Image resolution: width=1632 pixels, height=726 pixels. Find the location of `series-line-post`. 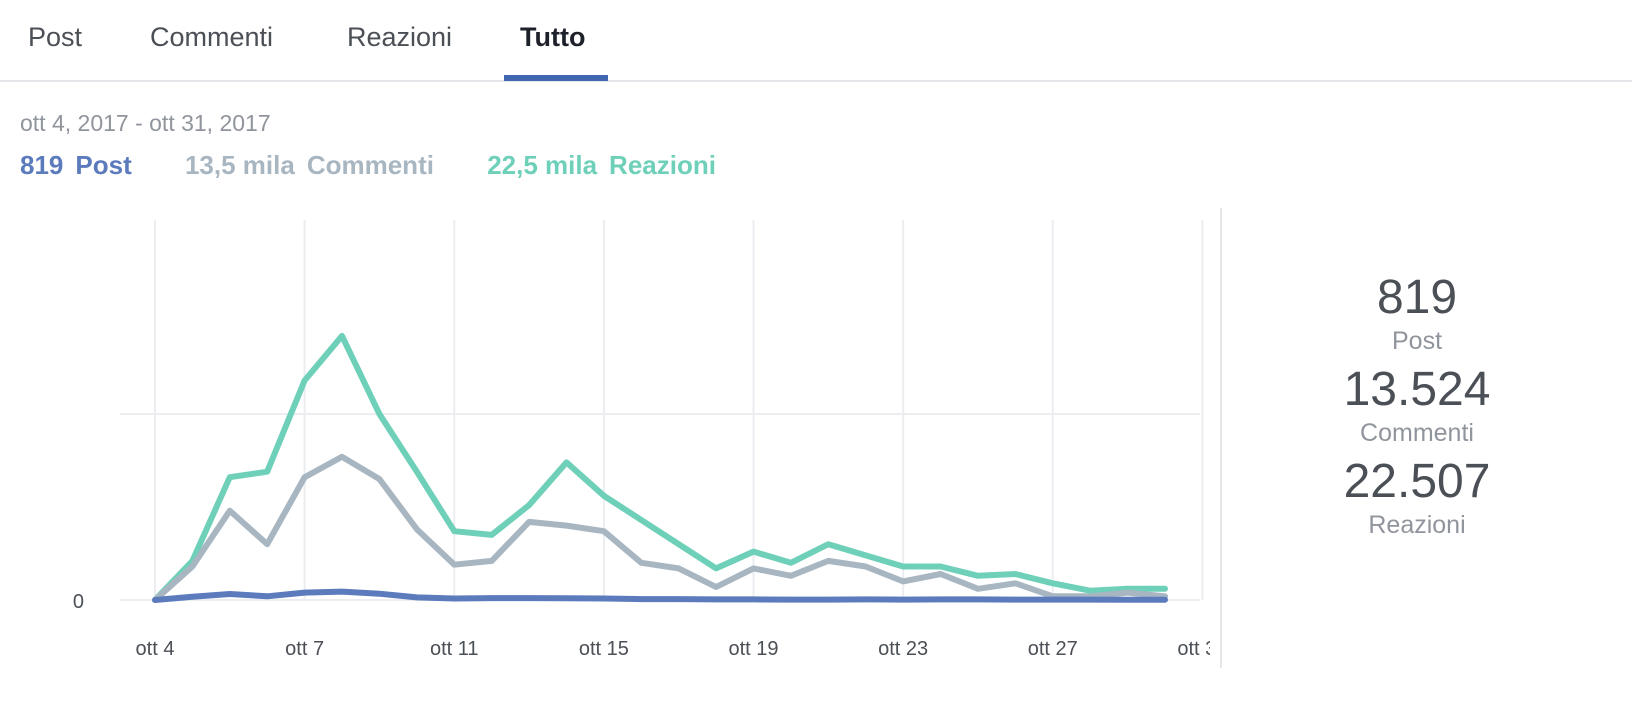

series-line-post is located at coordinates (660, 595).